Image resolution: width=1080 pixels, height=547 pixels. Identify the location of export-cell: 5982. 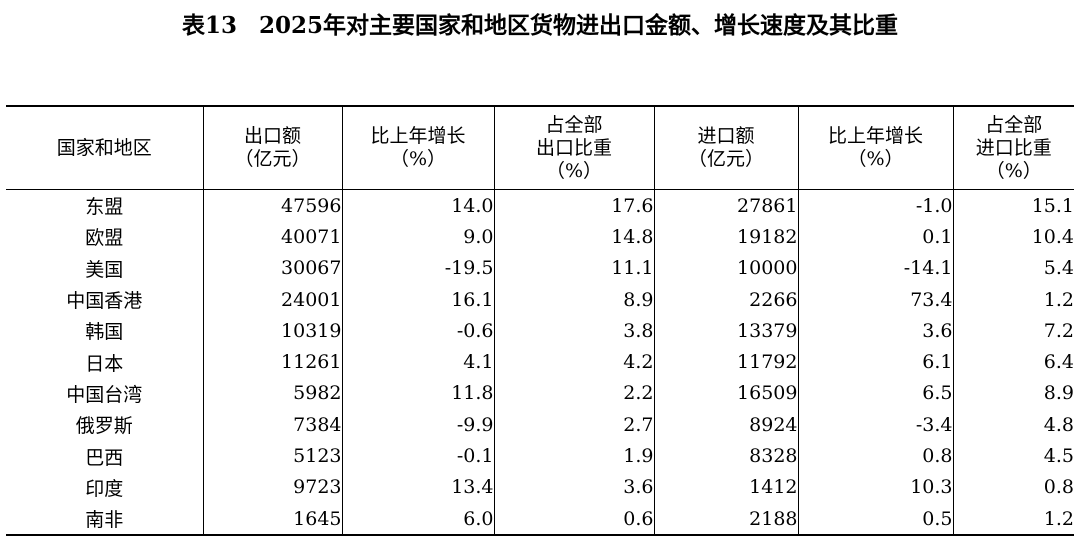
(272, 393).